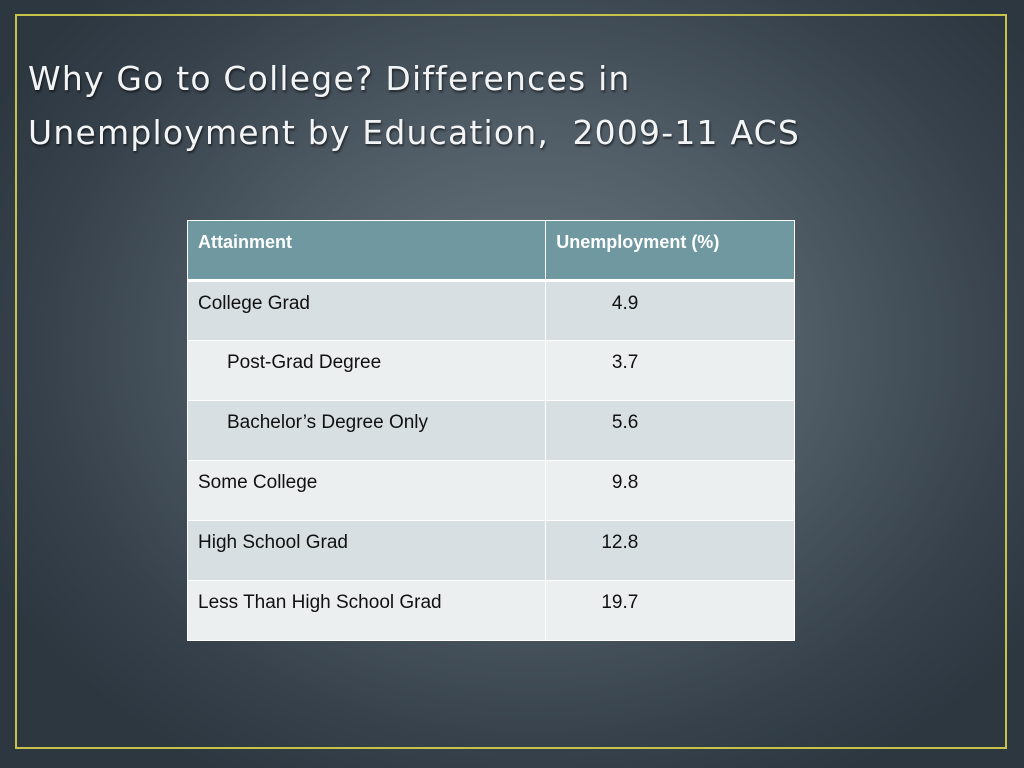  I want to click on attainment-cell: Less Than High School Grad, so click(366, 610).